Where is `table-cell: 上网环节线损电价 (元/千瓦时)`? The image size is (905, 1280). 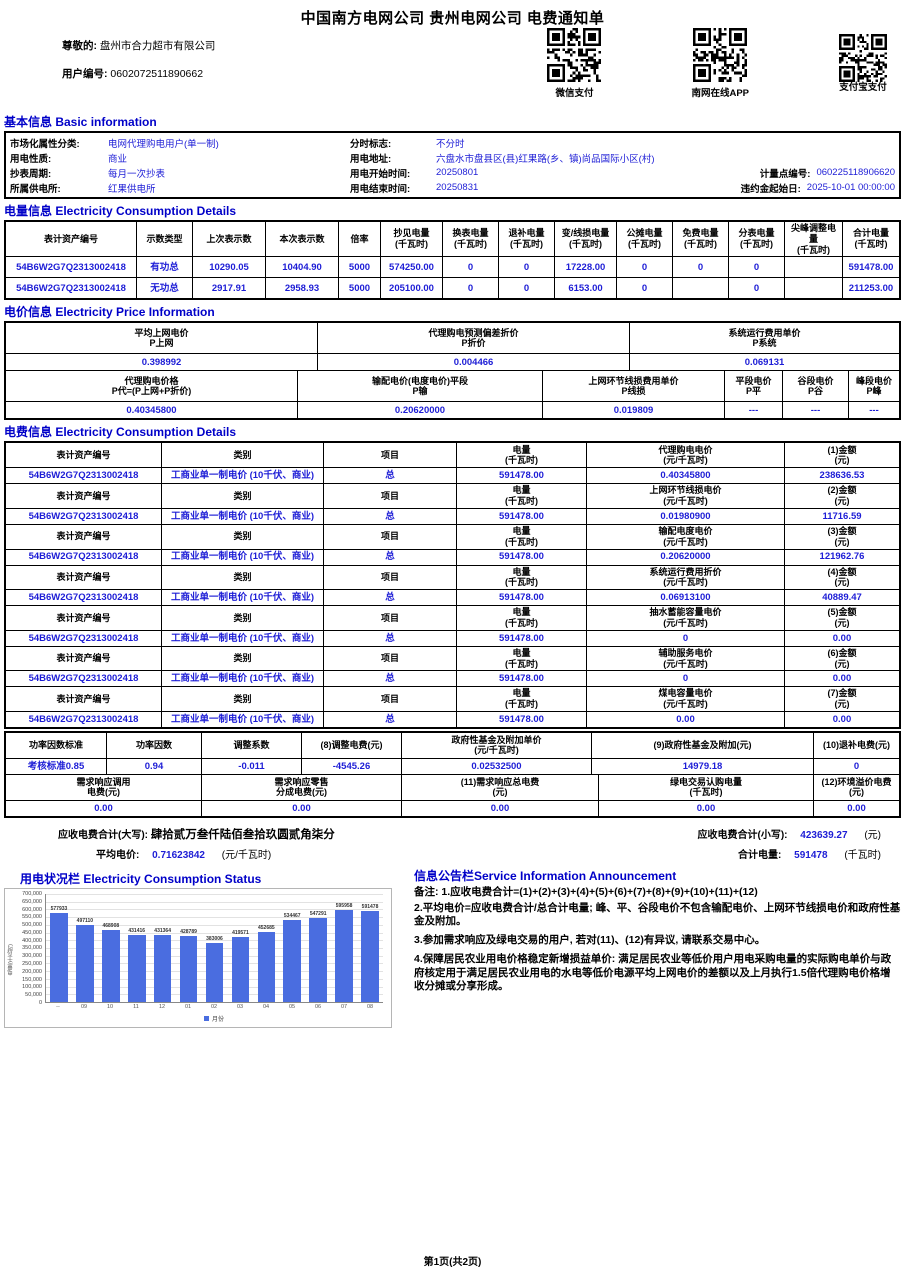 table-cell: 上网环节线损电价 (元/千瓦时) is located at coordinates (685, 496).